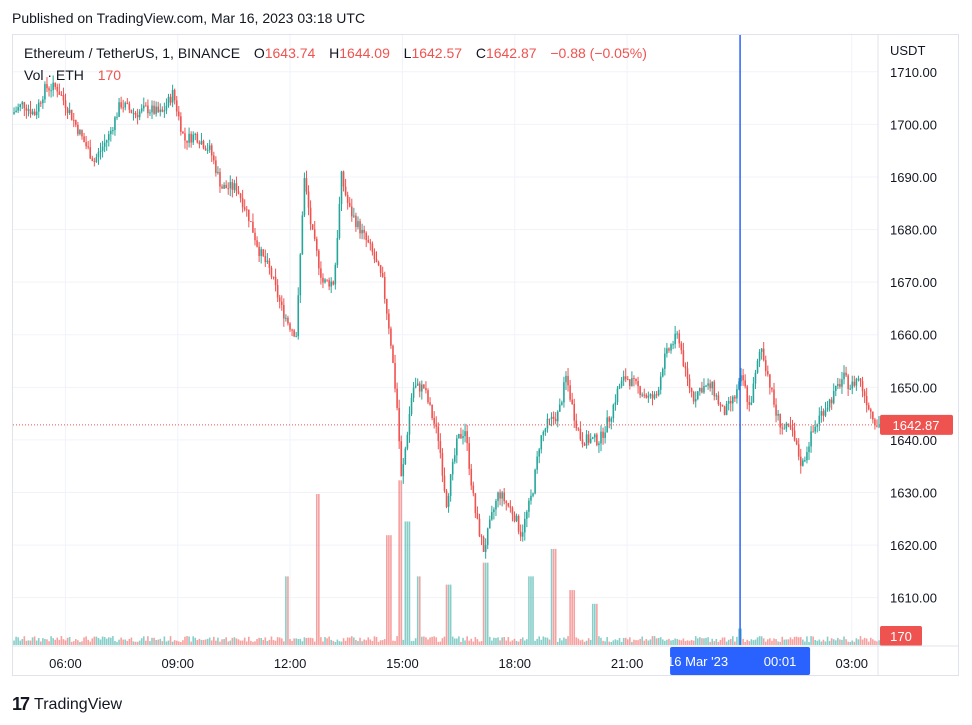  What do you see at coordinates (67, 704) in the screenshot?
I see `tradingview-logo: 17 TradingView` at bounding box center [67, 704].